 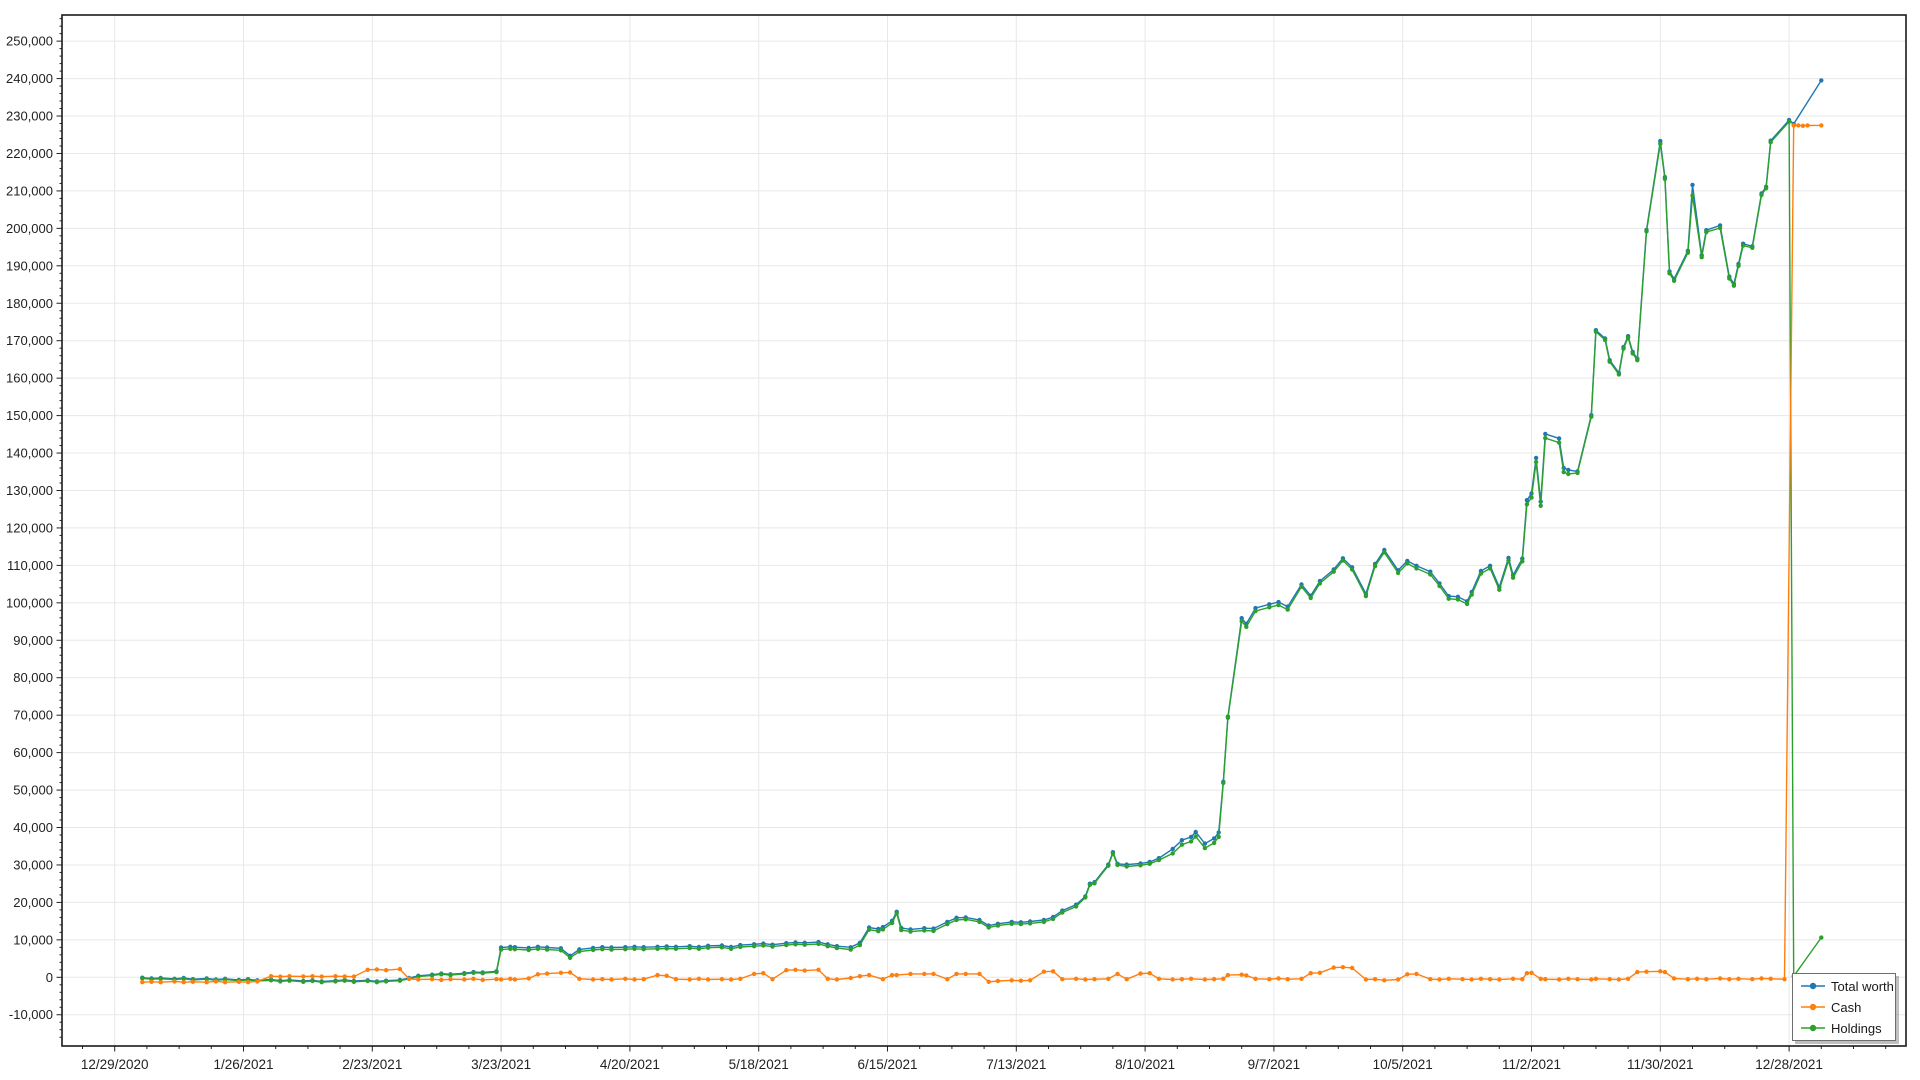 What do you see at coordinates (33, 677) in the screenshot?
I see `svg-text: 80,000` at bounding box center [33, 677].